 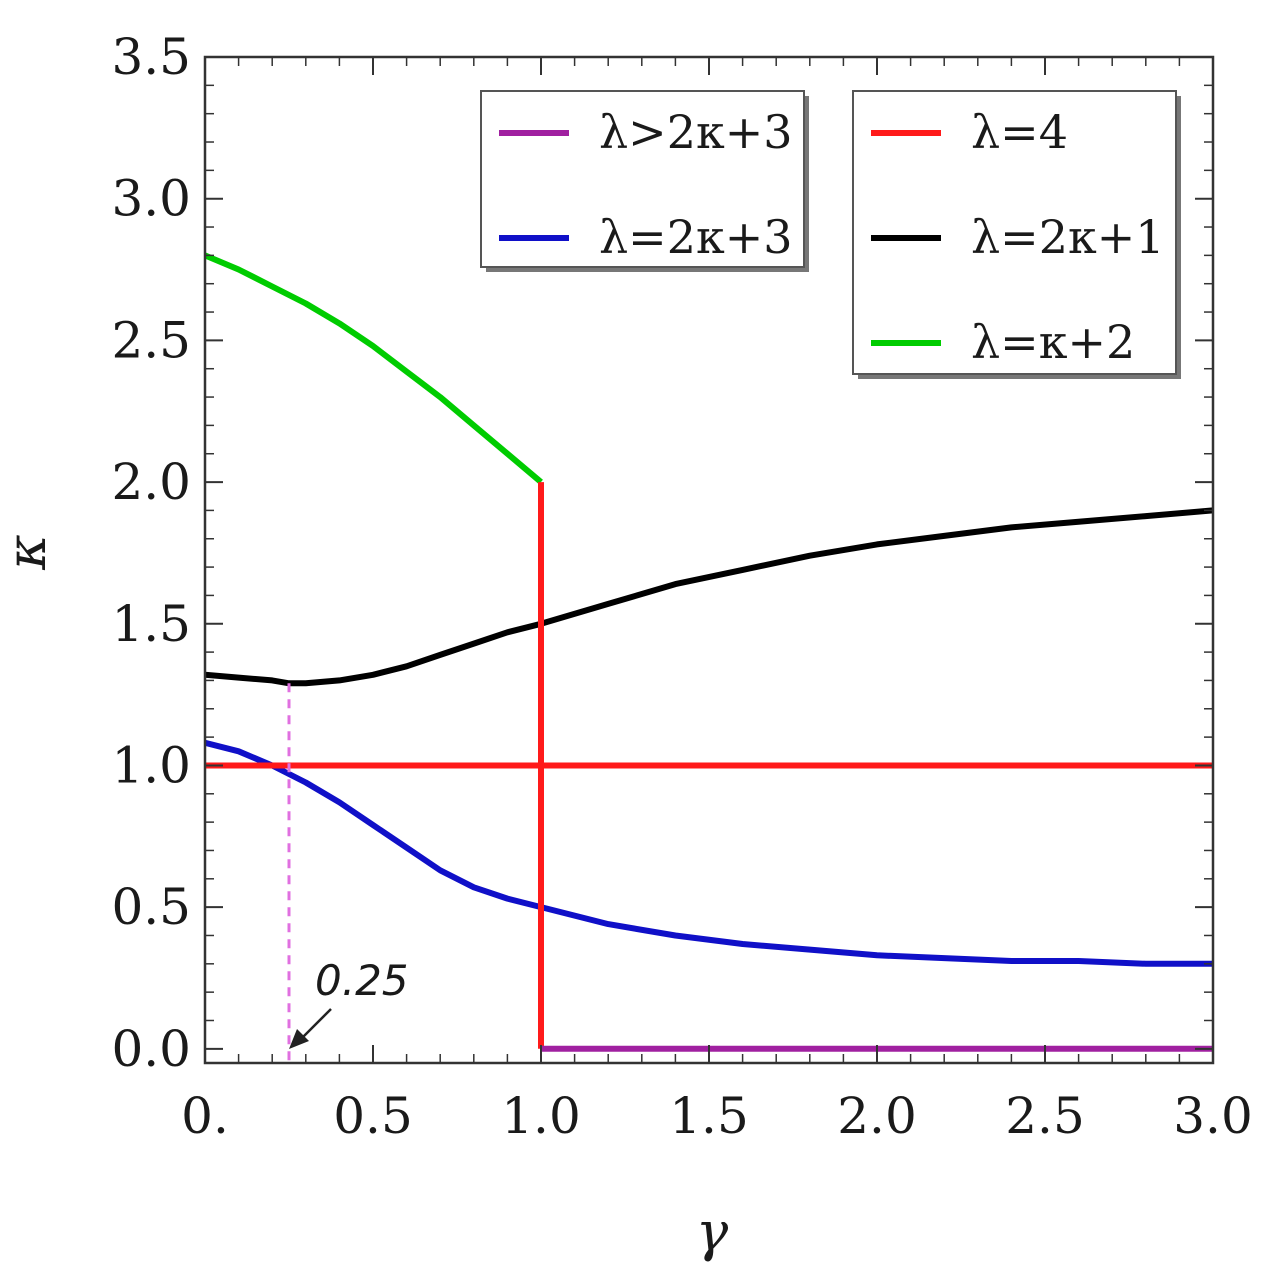 I want to click on annotation-arrow-shaft, so click(x=315, y=1025).